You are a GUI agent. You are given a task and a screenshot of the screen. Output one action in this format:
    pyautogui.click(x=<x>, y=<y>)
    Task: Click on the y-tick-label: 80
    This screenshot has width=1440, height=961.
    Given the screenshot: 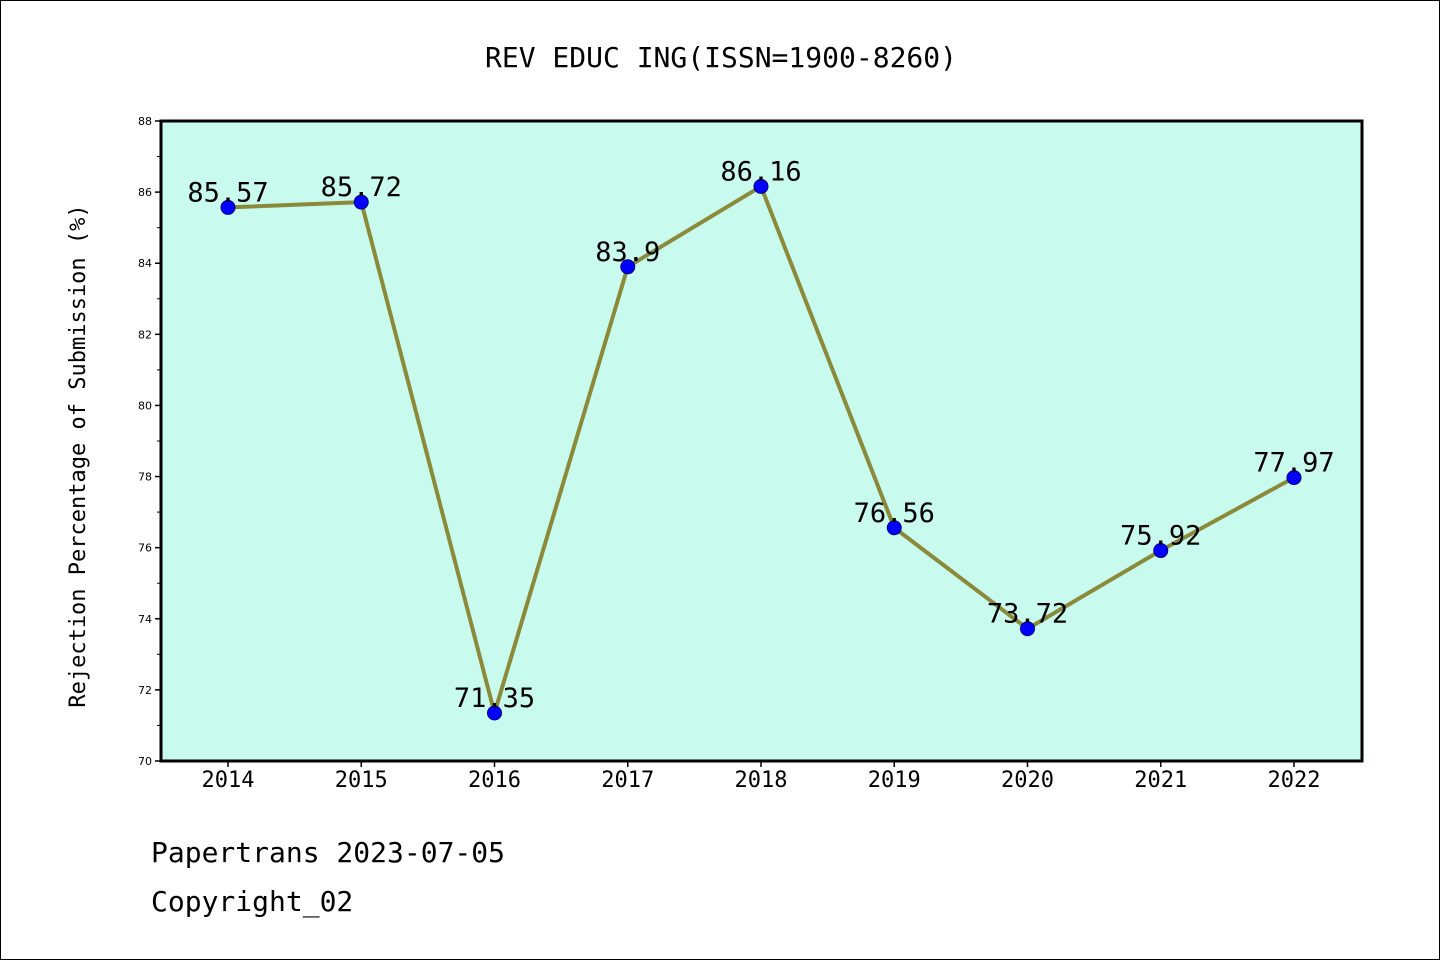 What is the action you would take?
    pyautogui.click(x=145, y=405)
    